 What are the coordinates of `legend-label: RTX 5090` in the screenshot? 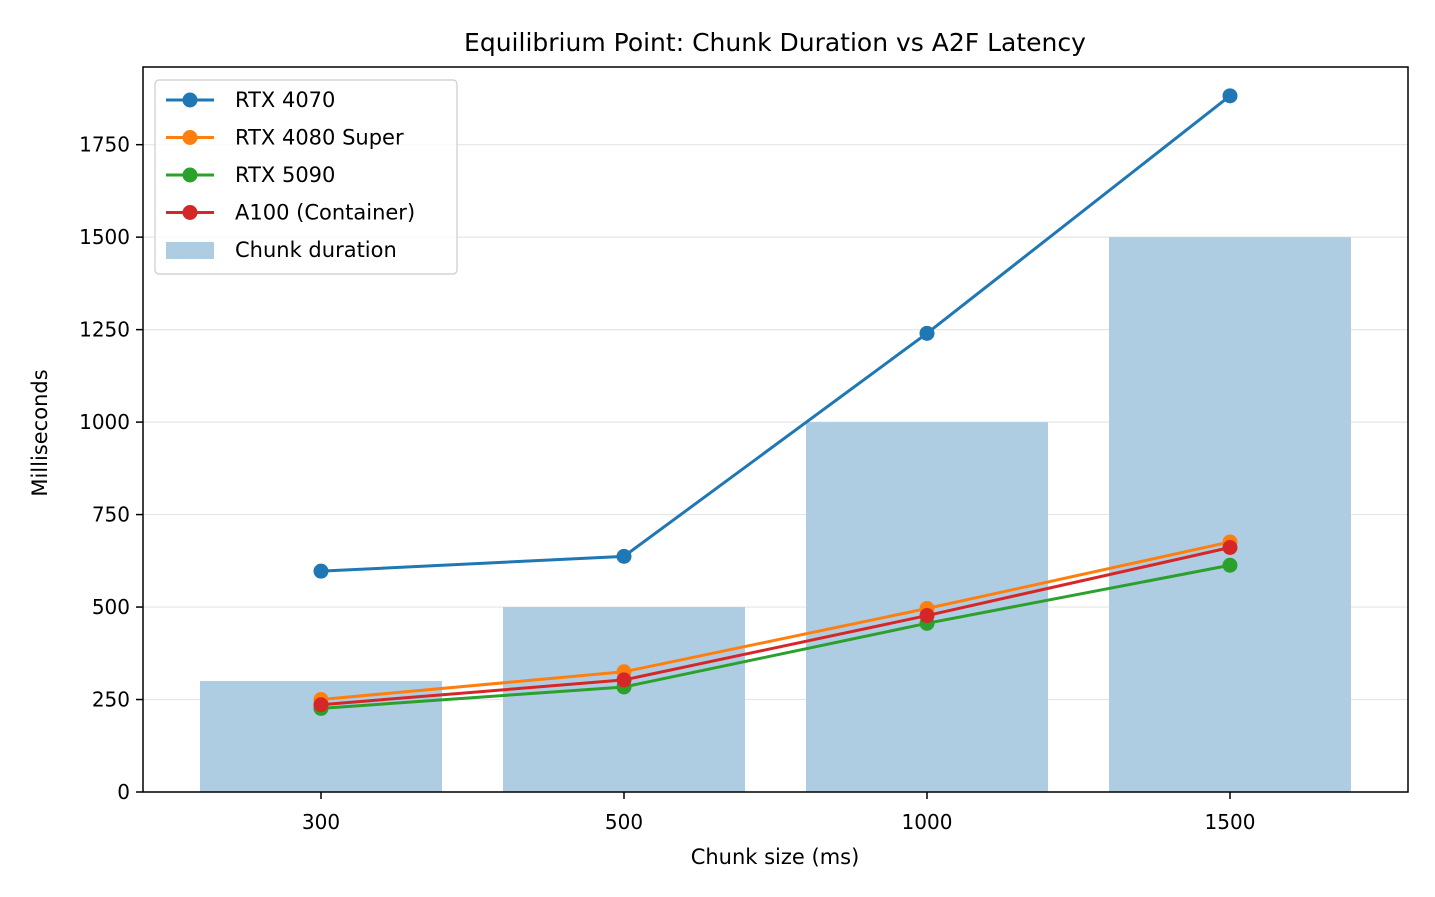 It's located at (285, 175).